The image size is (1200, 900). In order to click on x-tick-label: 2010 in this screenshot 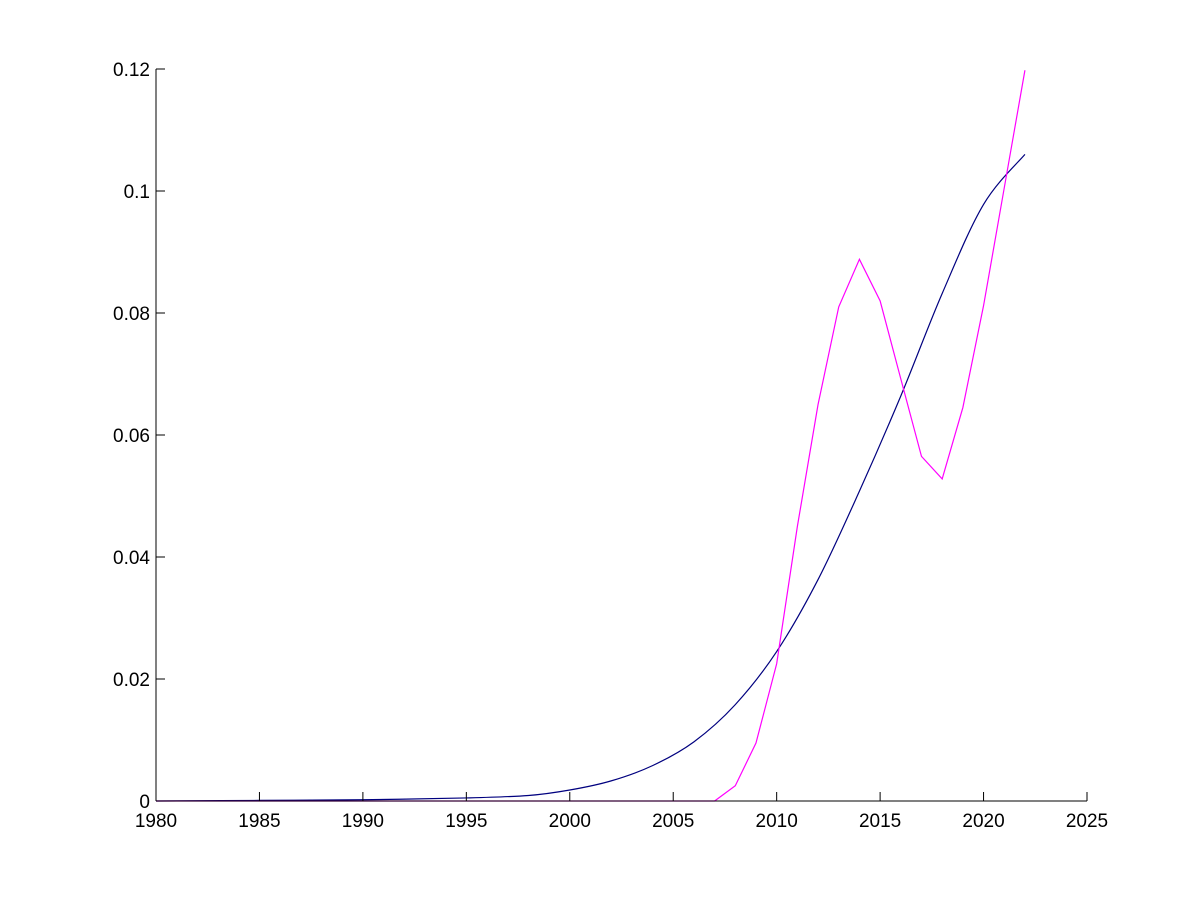, I will do `click(777, 821)`.